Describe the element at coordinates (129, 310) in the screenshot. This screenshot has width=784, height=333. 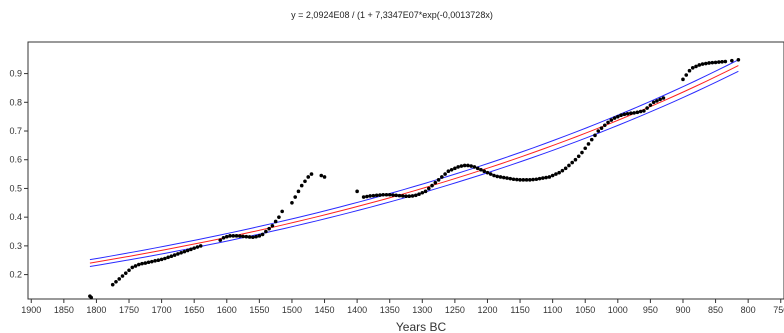
I see `x-tick-label: 1750` at that location.